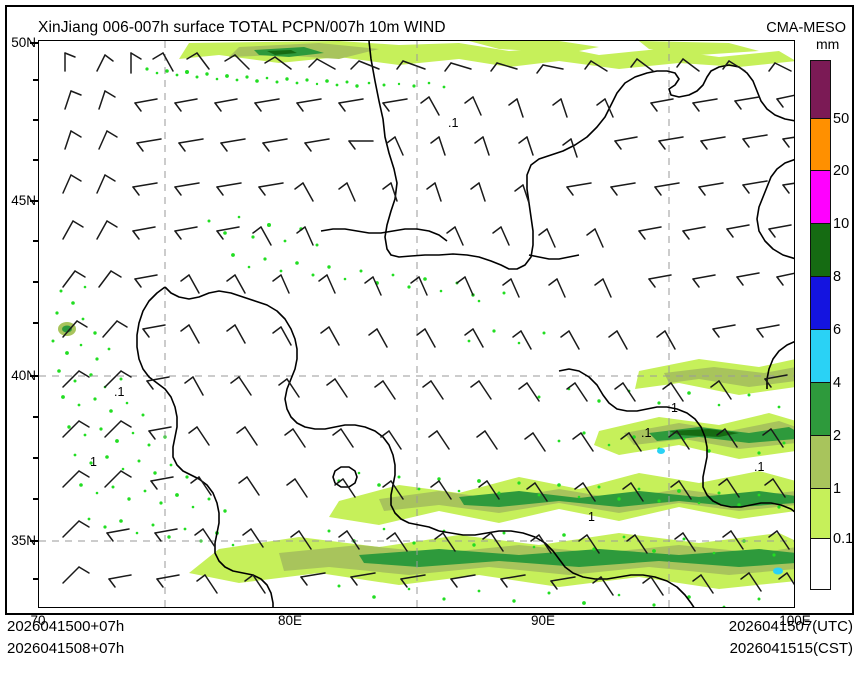  I want to click on colorbar-tick-label: 2, so click(837, 436).